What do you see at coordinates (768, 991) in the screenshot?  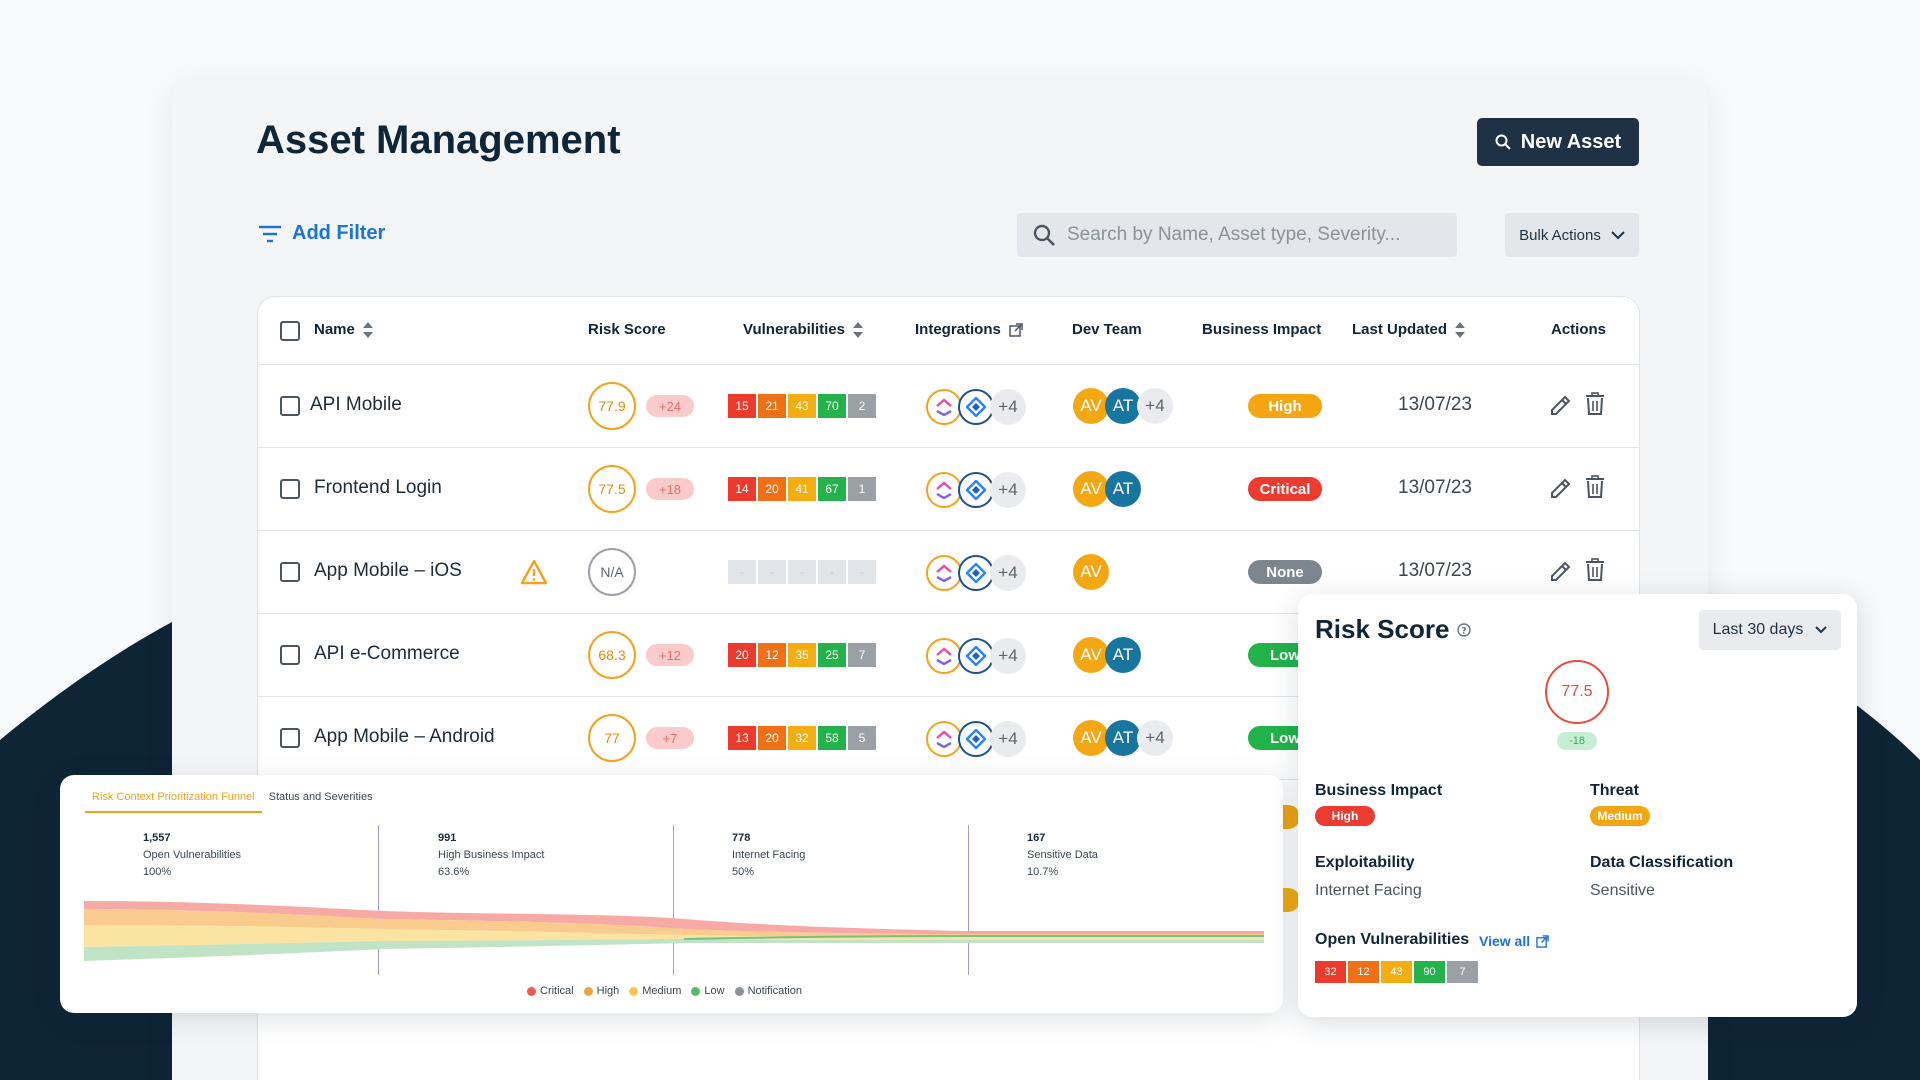 I see `legend-item-notification: Notification` at bounding box center [768, 991].